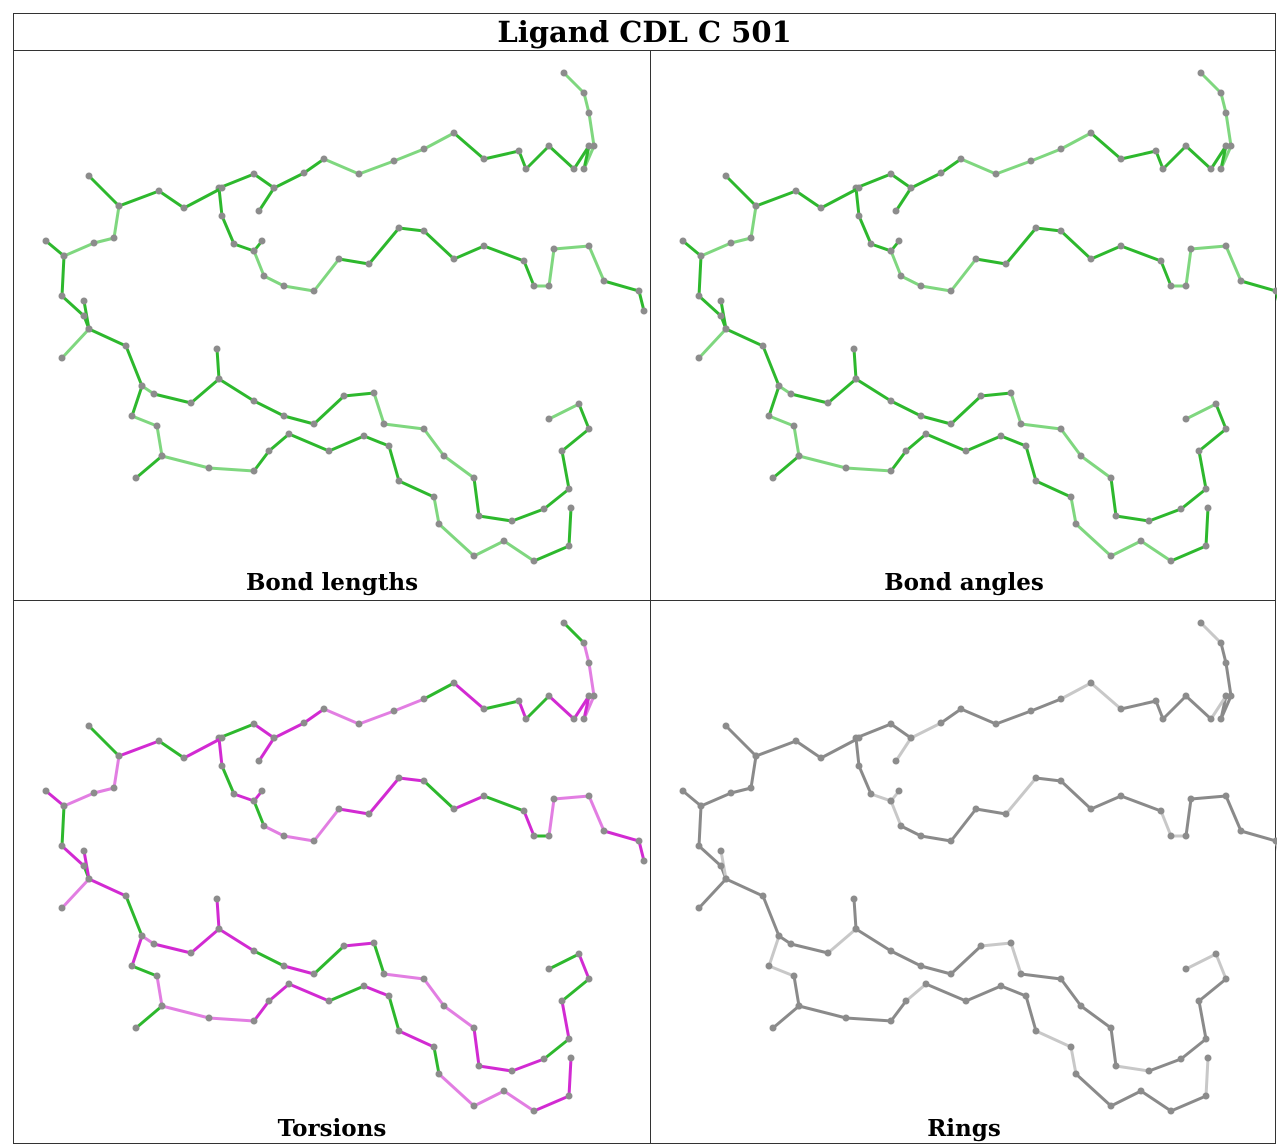 The height and width of the screenshot is (1145, 1278). What do you see at coordinates (644, 600) in the screenshot?
I see `grid-divider-horizontal` at bounding box center [644, 600].